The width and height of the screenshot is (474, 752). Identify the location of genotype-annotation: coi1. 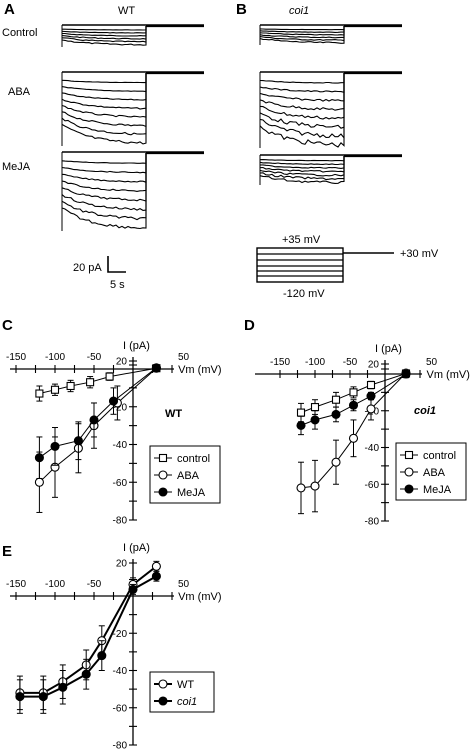
(425, 411).